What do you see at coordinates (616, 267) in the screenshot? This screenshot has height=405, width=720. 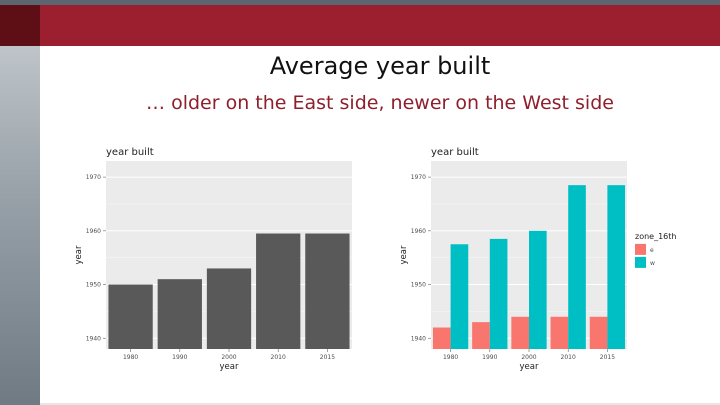 I see `bar-w-2015` at bounding box center [616, 267].